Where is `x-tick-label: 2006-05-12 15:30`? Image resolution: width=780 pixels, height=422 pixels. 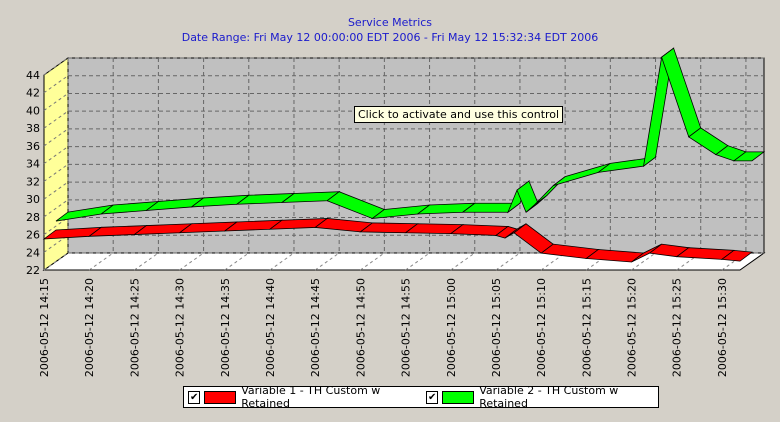
x-tick-label: 2006-05-12 15:30 is located at coordinates (722, 327).